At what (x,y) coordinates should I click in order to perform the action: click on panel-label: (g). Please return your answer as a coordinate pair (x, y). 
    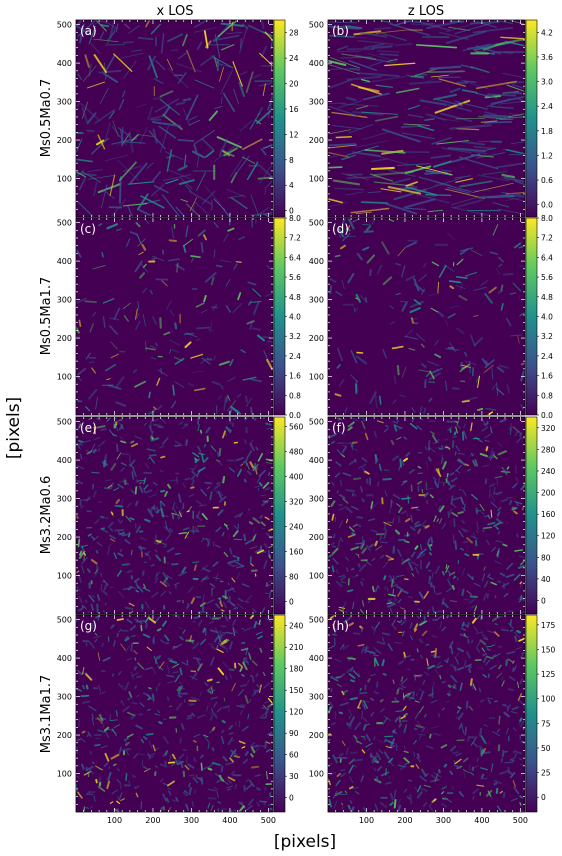
    Looking at the image, I should click on (88, 626).